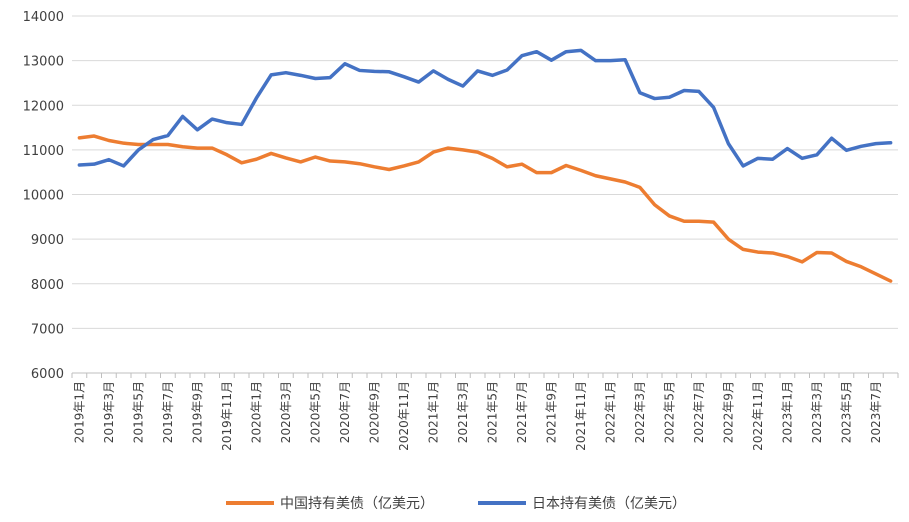 This screenshot has height=522, width=909. What do you see at coordinates (286, 412) in the screenshot?
I see `x-tick-label: 2020年3月` at bounding box center [286, 412].